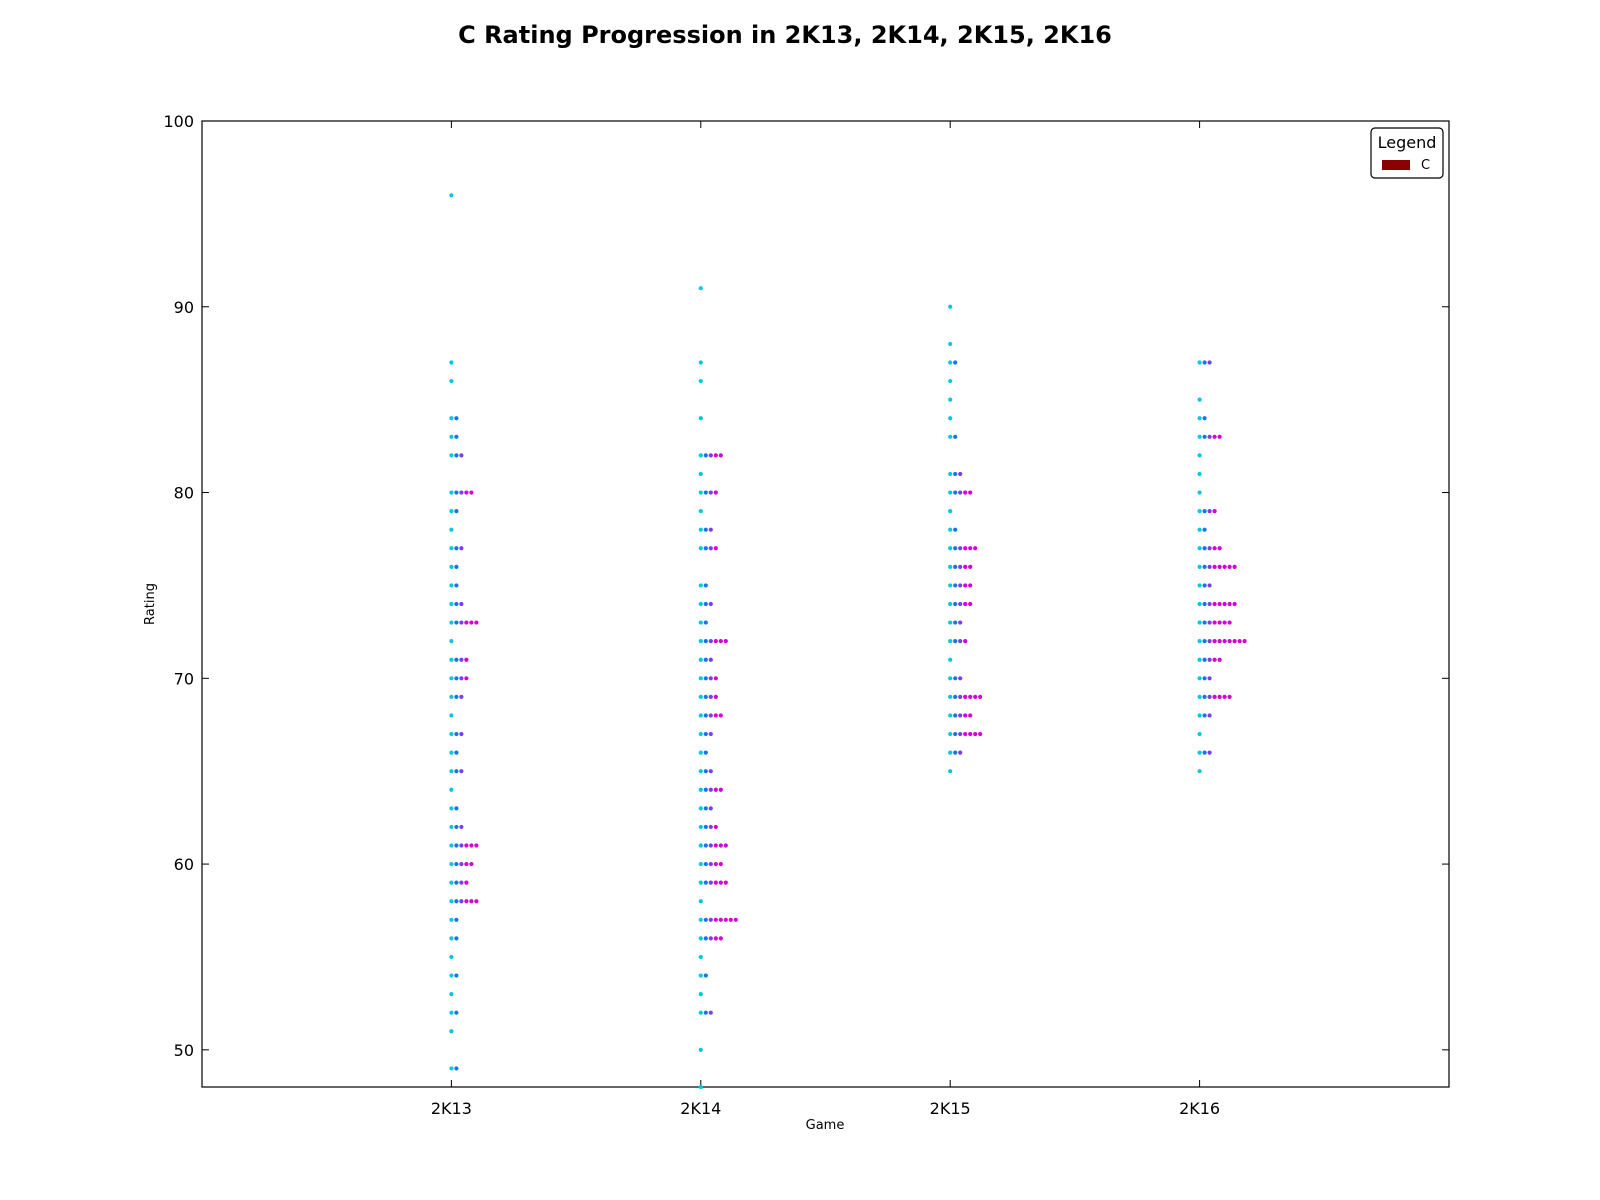 The width and height of the screenshot is (1600, 1200). Describe the element at coordinates (1407, 142) in the screenshot. I see `legend-title: Legend` at that location.